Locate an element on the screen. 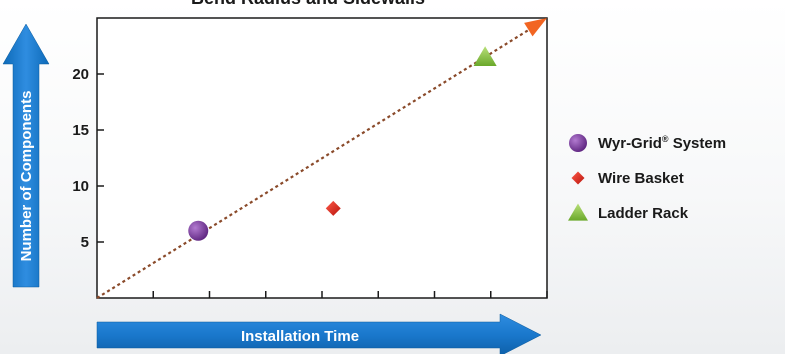 The width and height of the screenshot is (785, 354). x-axis-label: Installation Time is located at coordinates (300, 336).